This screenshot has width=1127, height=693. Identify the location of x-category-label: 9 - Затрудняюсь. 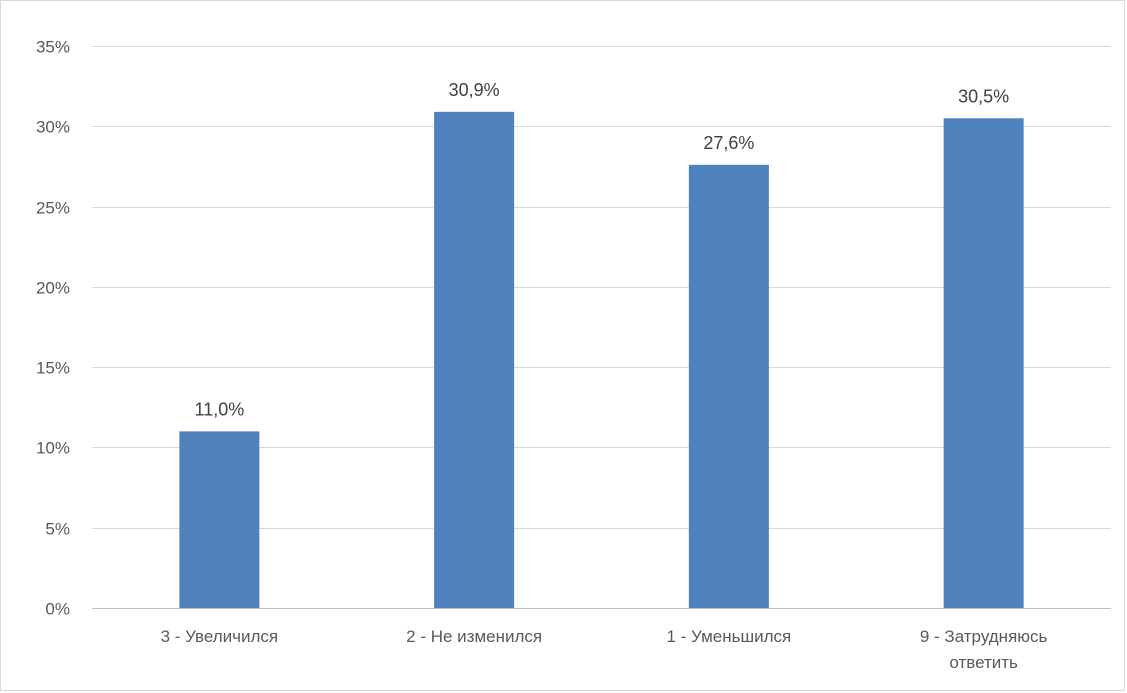
(984, 636).